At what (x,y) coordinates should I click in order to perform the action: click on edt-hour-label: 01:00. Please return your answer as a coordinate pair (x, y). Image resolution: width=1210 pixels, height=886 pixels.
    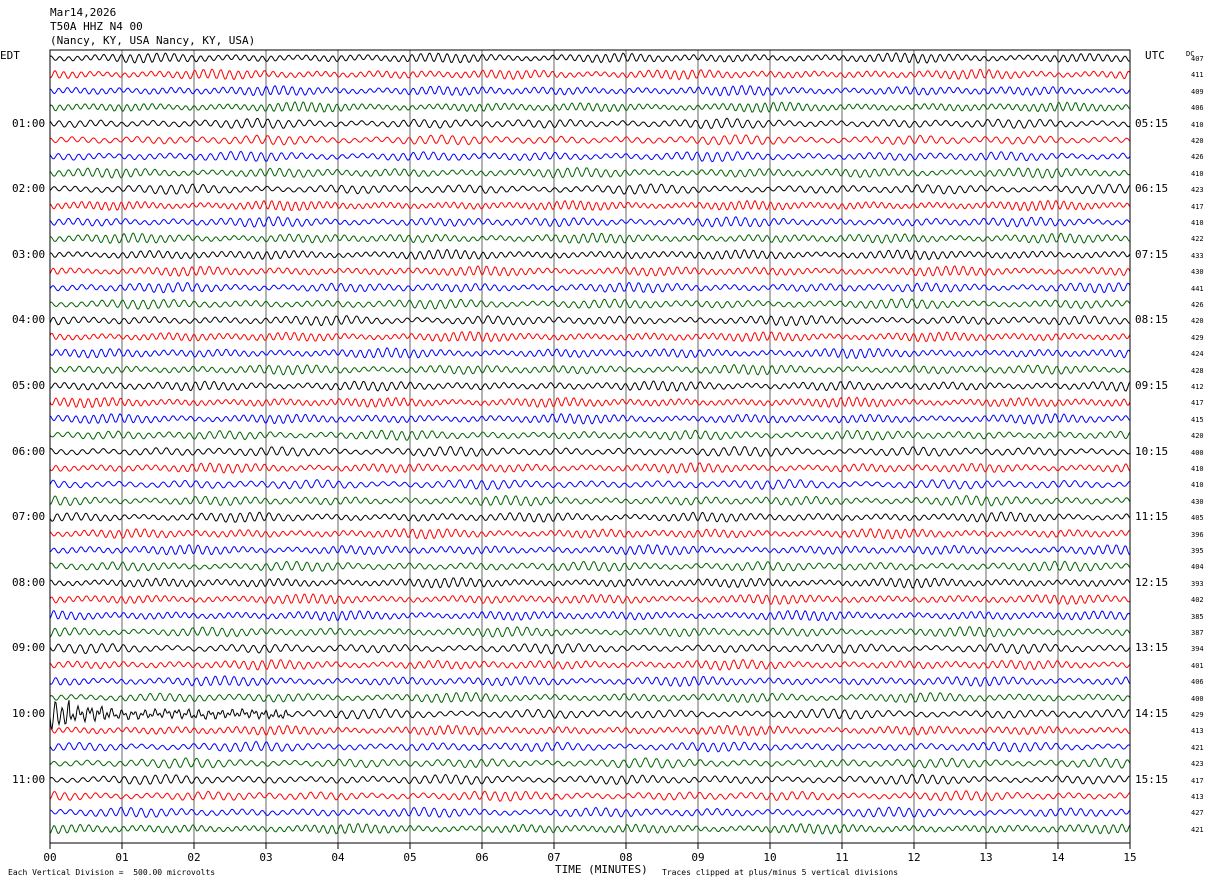
    Looking at the image, I should click on (29, 123).